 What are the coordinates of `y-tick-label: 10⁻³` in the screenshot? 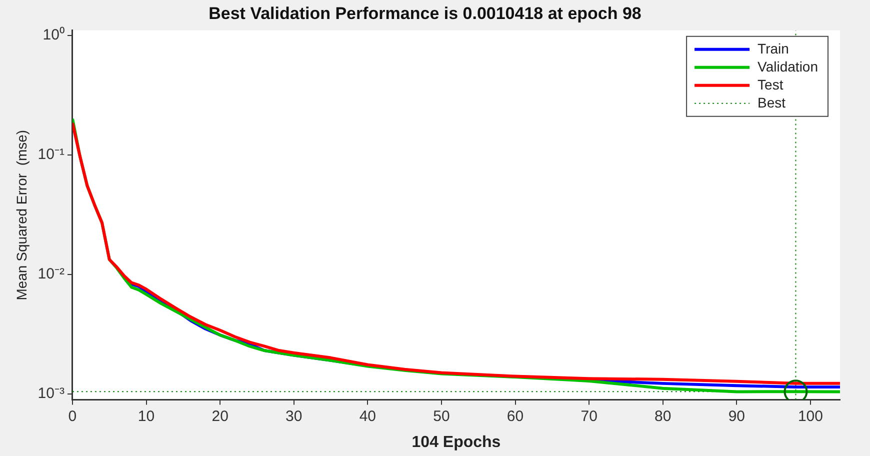 It's located at (51, 393).